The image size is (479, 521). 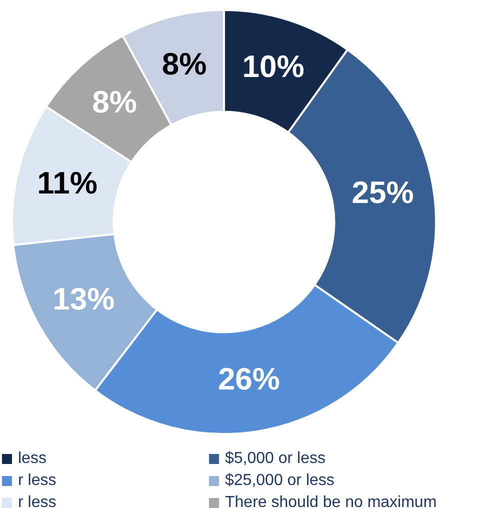 What do you see at coordinates (67, 182) in the screenshot?
I see `data-label: 11%` at bounding box center [67, 182].